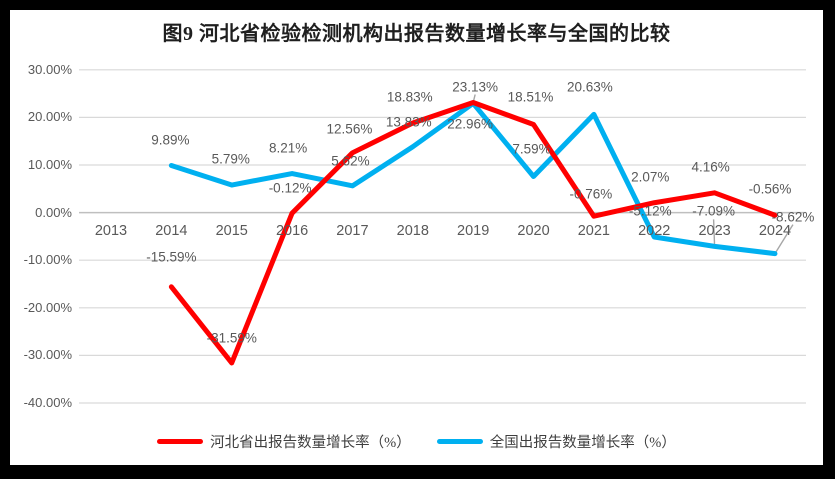  I want to click on y-axis-tick: 10.00%, so click(49, 164).